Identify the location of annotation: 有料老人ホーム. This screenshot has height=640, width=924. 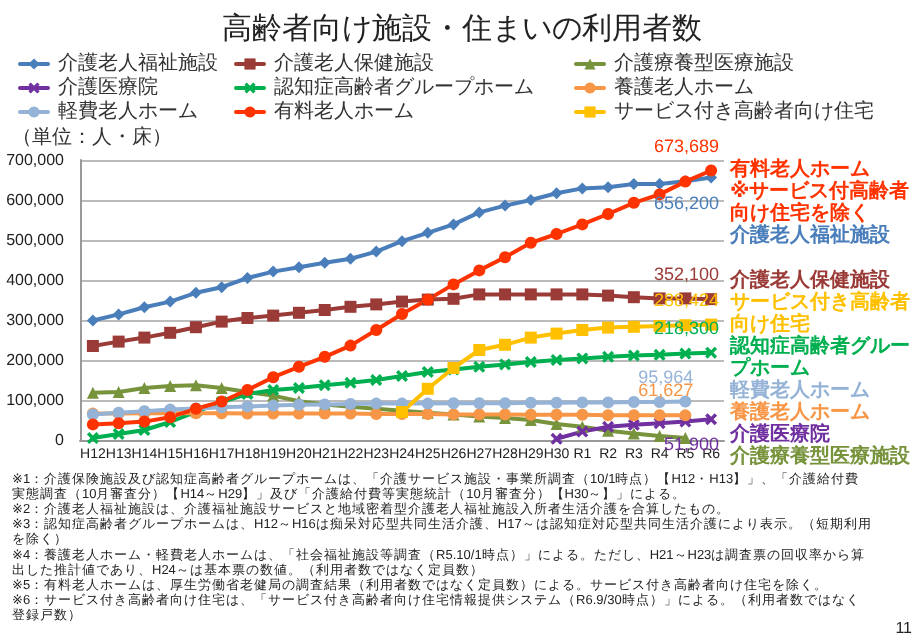
(799, 168).